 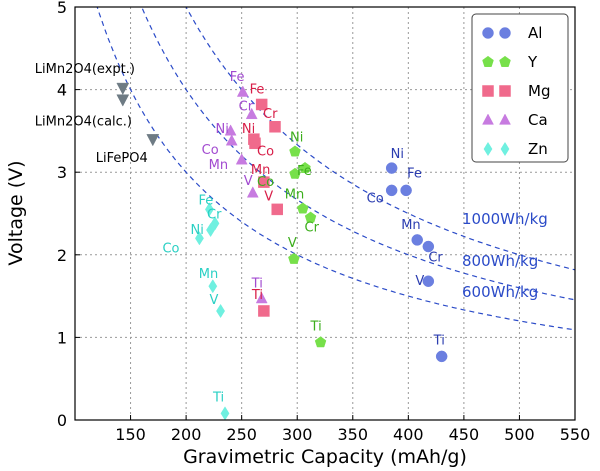 What do you see at coordinates (62, 90) in the screenshot?
I see `y-tick-label: 4` at bounding box center [62, 90].